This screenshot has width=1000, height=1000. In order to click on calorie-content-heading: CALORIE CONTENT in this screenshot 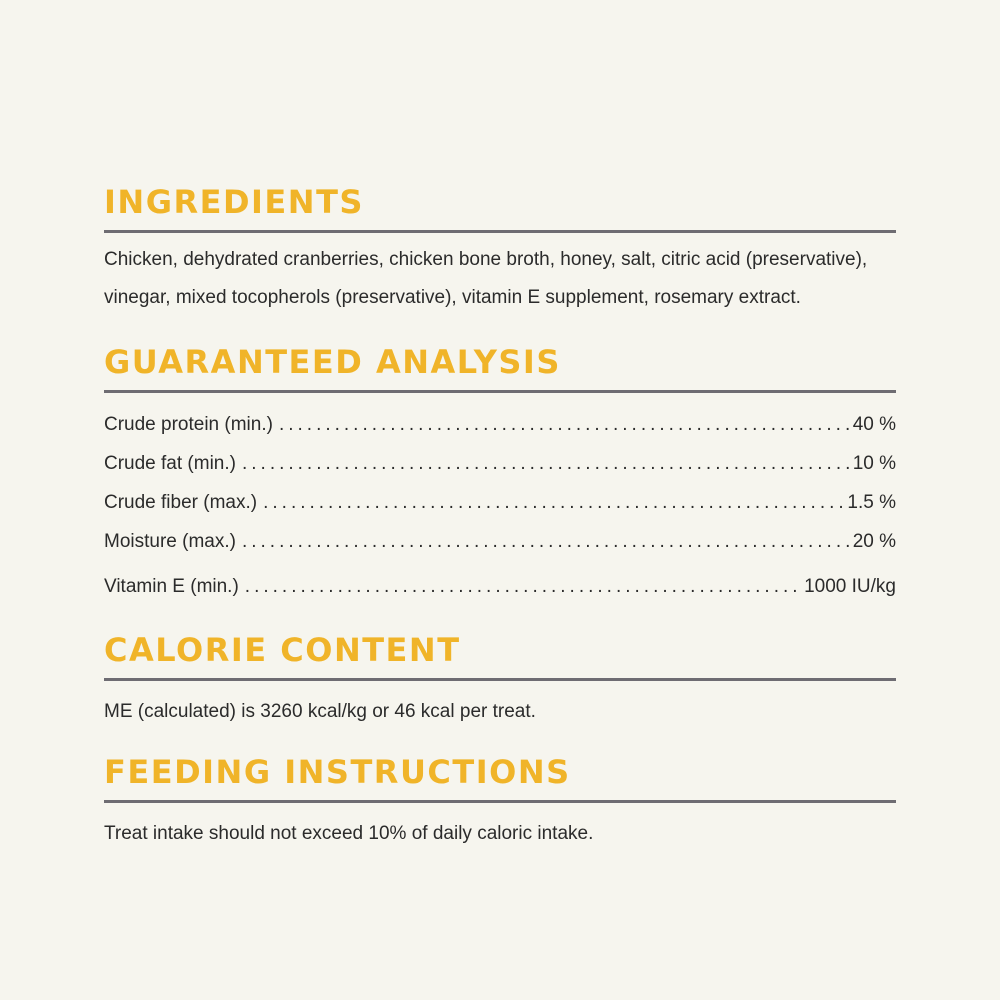, I will do `click(282, 650)`.